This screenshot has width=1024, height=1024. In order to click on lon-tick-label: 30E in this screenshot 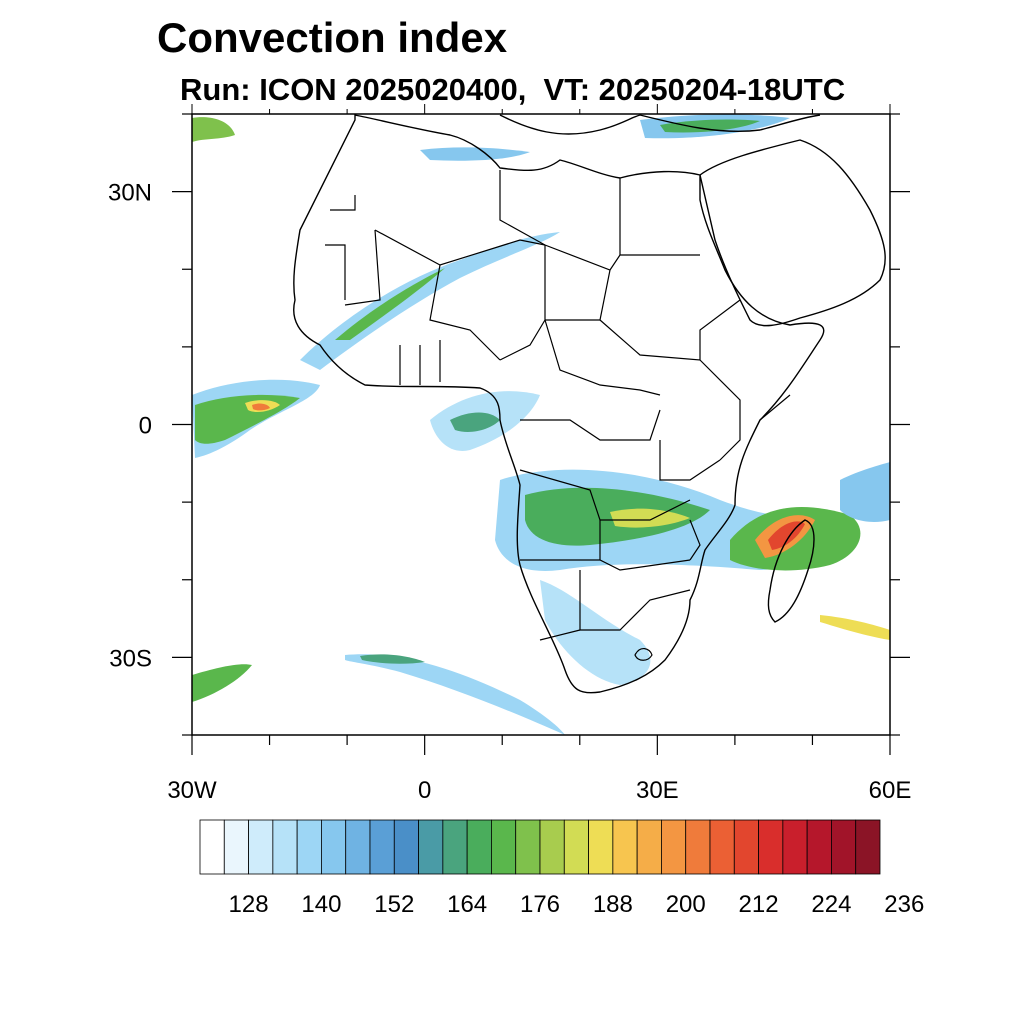, I will do `click(657, 790)`.